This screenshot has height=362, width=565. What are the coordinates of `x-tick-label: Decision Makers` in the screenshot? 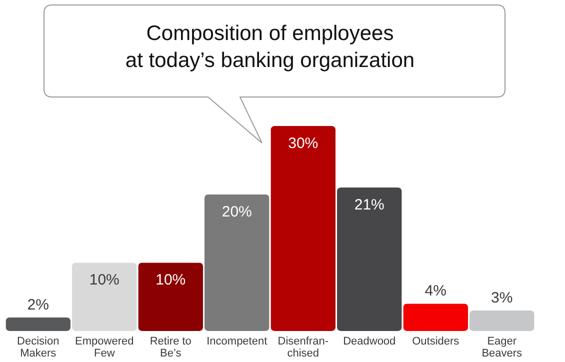 It's located at (38, 348).